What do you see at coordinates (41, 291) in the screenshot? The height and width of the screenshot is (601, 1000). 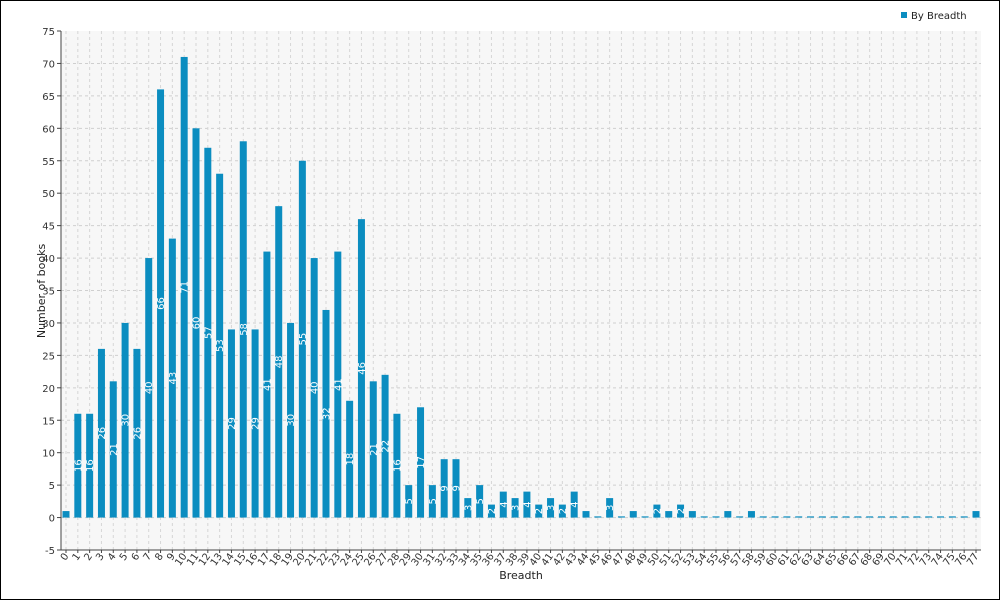 I see `y-axis-title: Number of books` at bounding box center [41, 291].